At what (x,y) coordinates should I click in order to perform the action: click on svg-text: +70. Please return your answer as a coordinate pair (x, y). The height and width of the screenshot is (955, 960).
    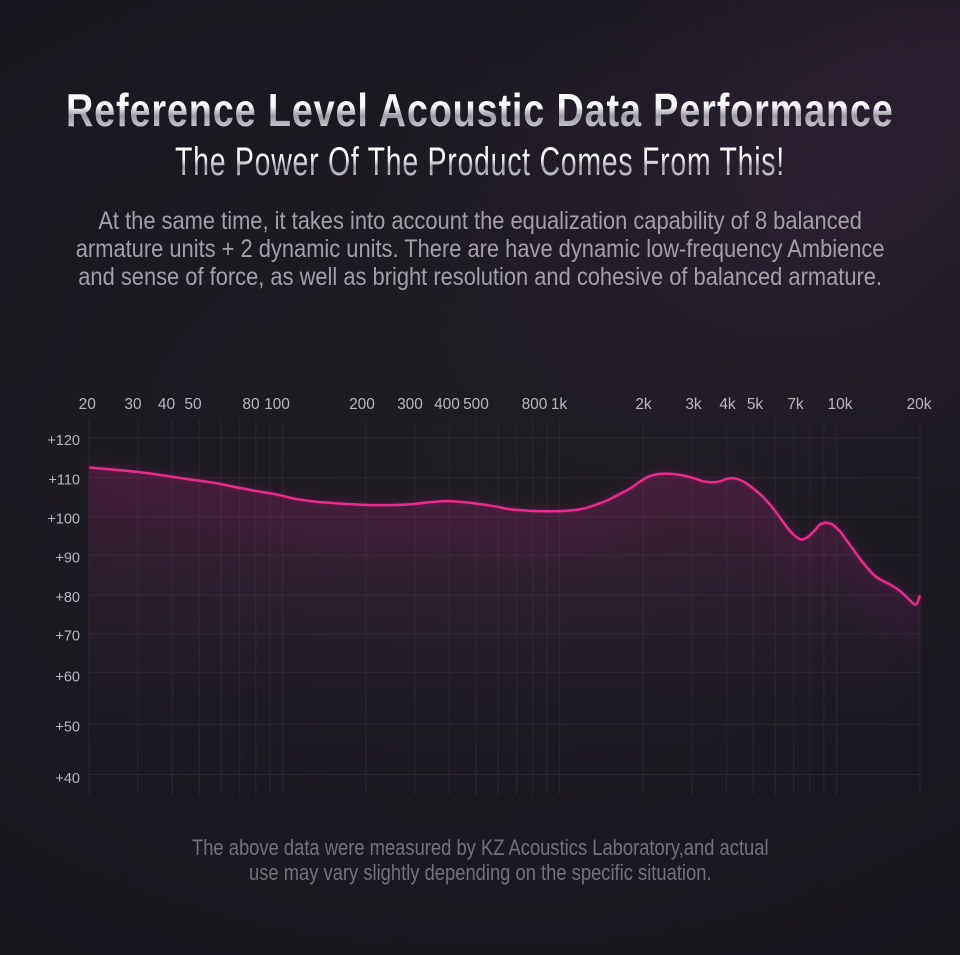
    Looking at the image, I should click on (67, 637).